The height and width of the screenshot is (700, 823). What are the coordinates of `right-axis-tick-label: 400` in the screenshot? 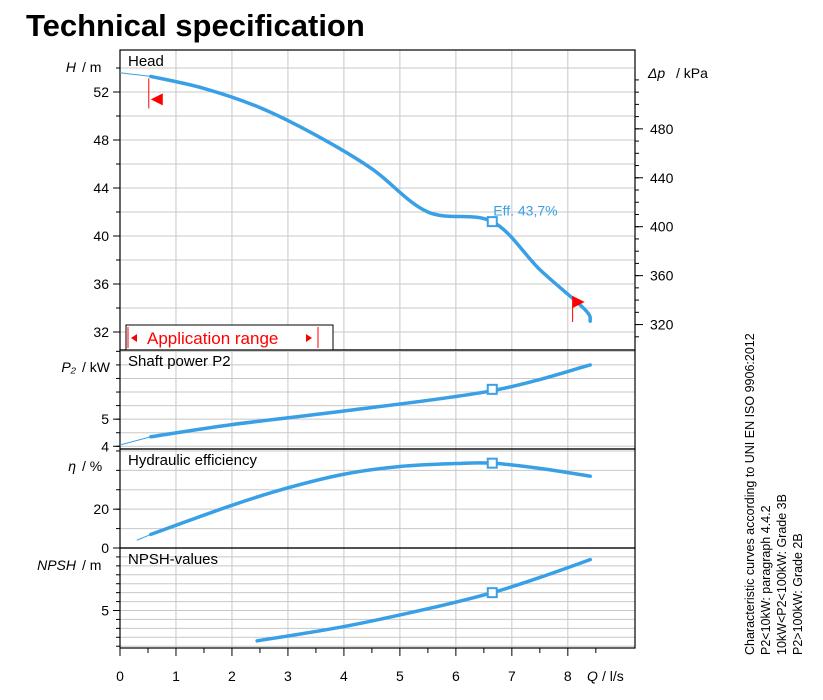 It's located at (662, 227).